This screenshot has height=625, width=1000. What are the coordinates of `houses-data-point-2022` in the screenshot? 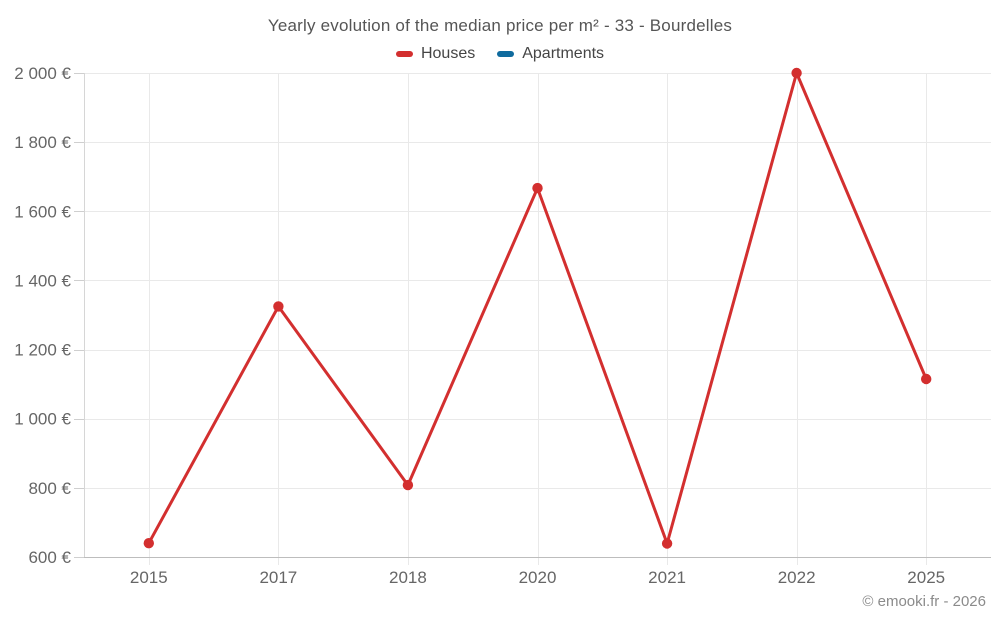 It's located at (796, 73).